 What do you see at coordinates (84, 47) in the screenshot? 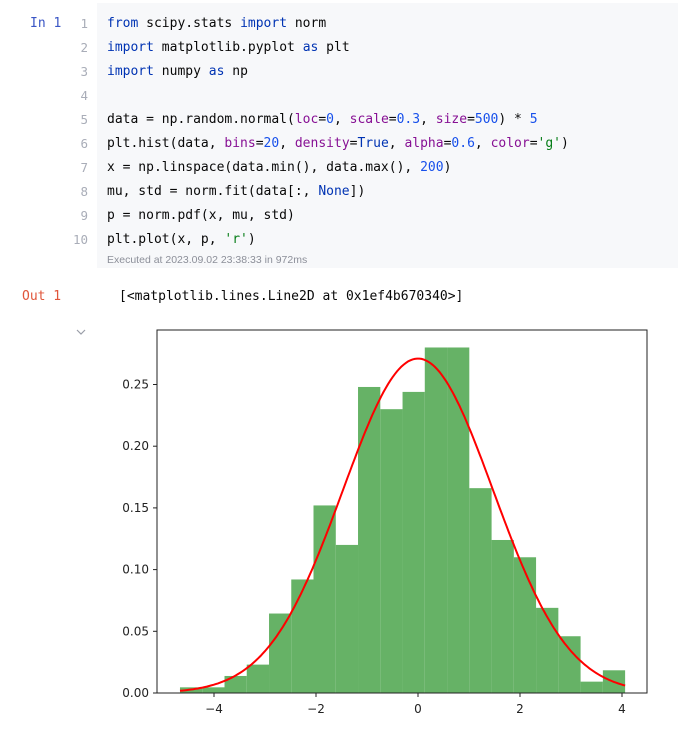
I see `line-number: 2` at bounding box center [84, 47].